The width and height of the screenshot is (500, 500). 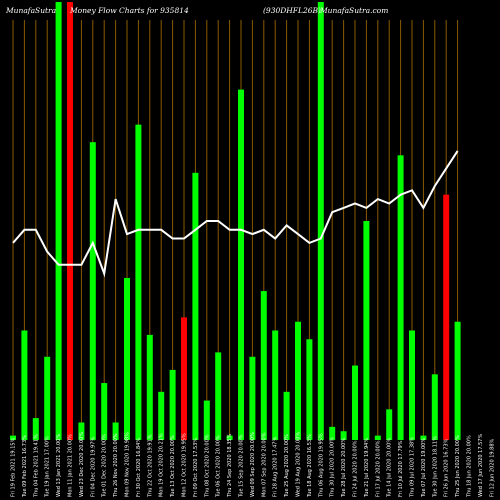 What do you see at coordinates (48, 467) in the screenshot?
I see `x-tick-label: Tue 19 Jan 2021 17.00%` at bounding box center [48, 467].